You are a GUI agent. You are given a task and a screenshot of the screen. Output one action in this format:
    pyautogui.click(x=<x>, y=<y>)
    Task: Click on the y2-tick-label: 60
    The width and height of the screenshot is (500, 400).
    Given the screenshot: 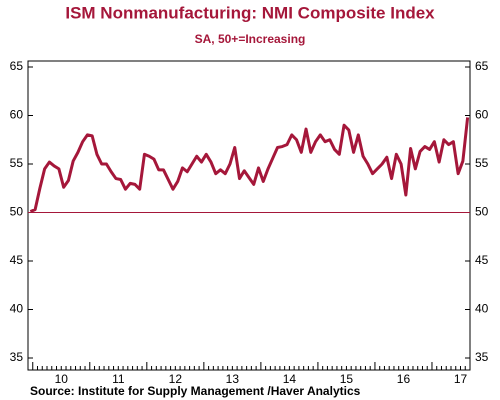 What is the action you would take?
    pyautogui.click(x=482, y=115)
    